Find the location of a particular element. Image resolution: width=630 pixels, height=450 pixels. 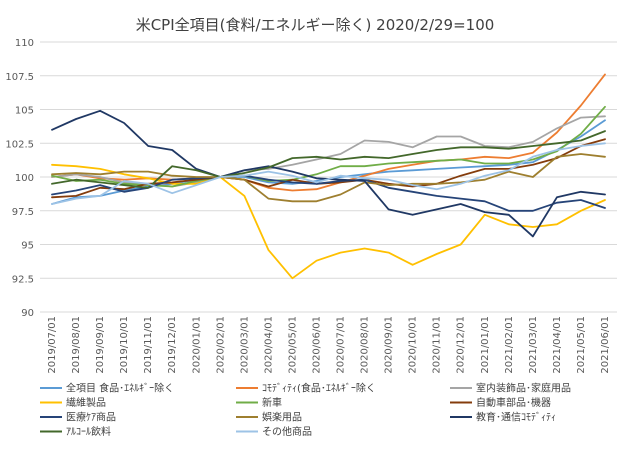

x-tick-label: 2019/09/01 is located at coordinates (100, 345).